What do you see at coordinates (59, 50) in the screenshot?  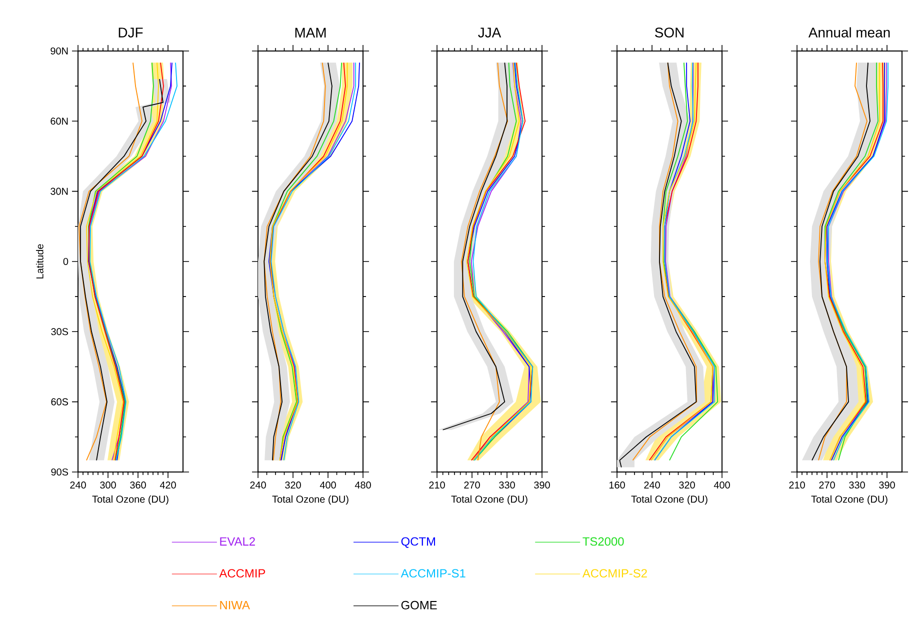 I see `y-tick-label: 90N` at bounding box center [59, 50].